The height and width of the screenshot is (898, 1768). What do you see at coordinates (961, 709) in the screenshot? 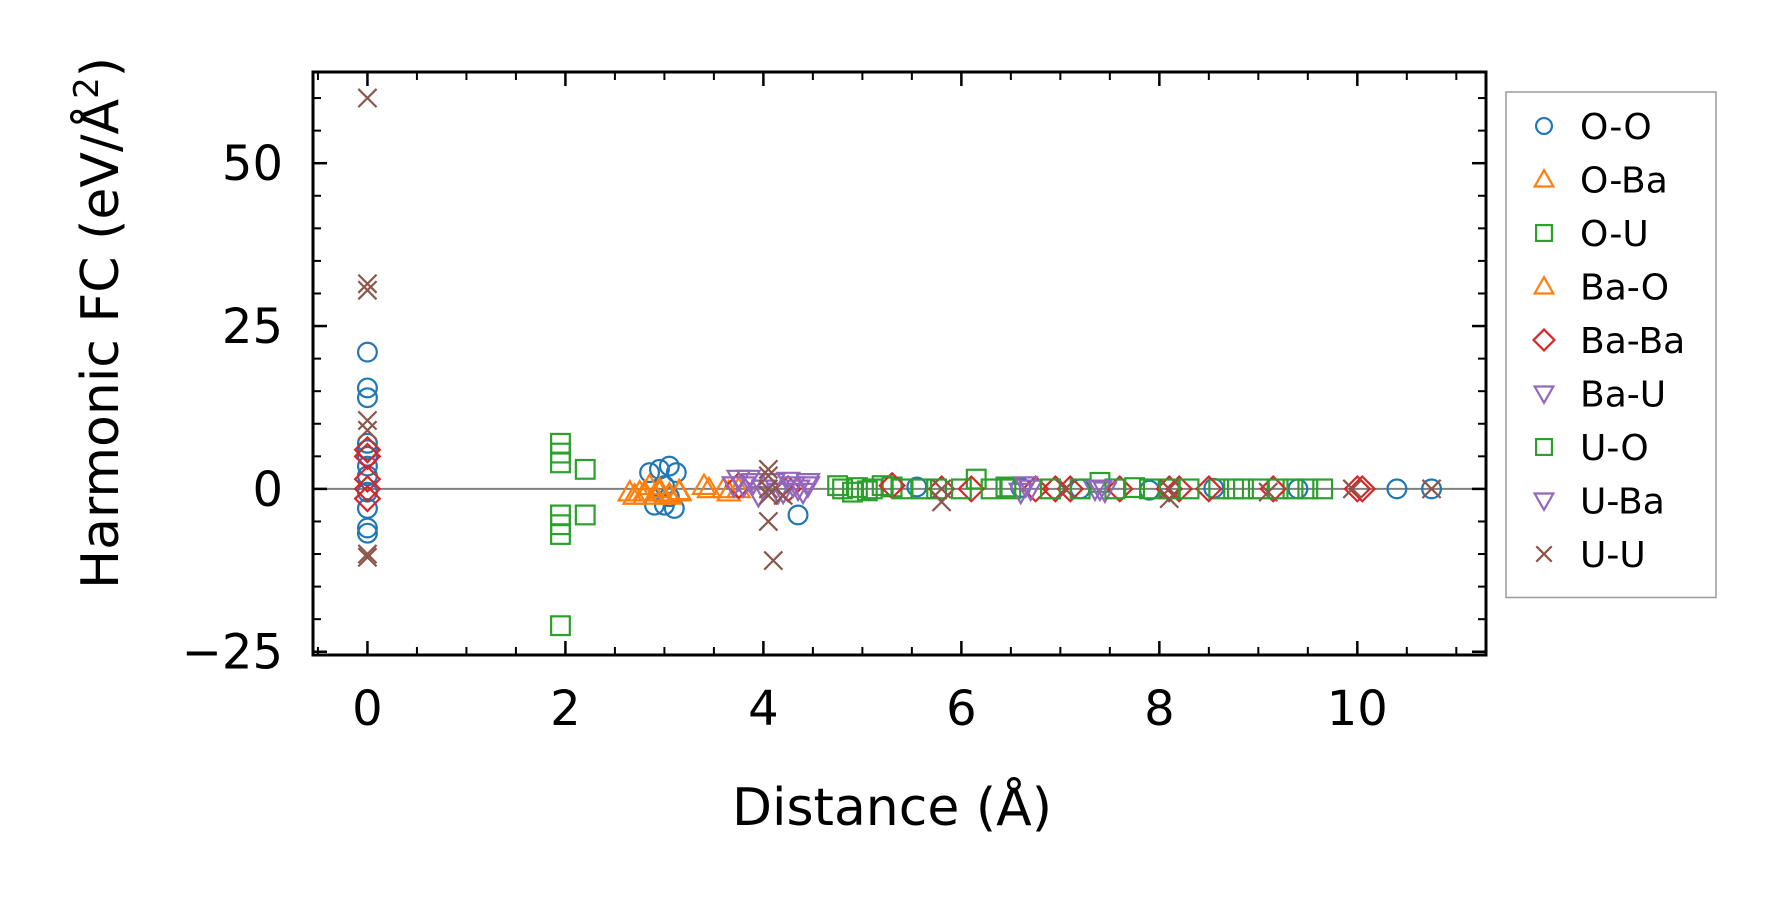
I see `x-tick-label: 6` at bounding box center [961, 709].